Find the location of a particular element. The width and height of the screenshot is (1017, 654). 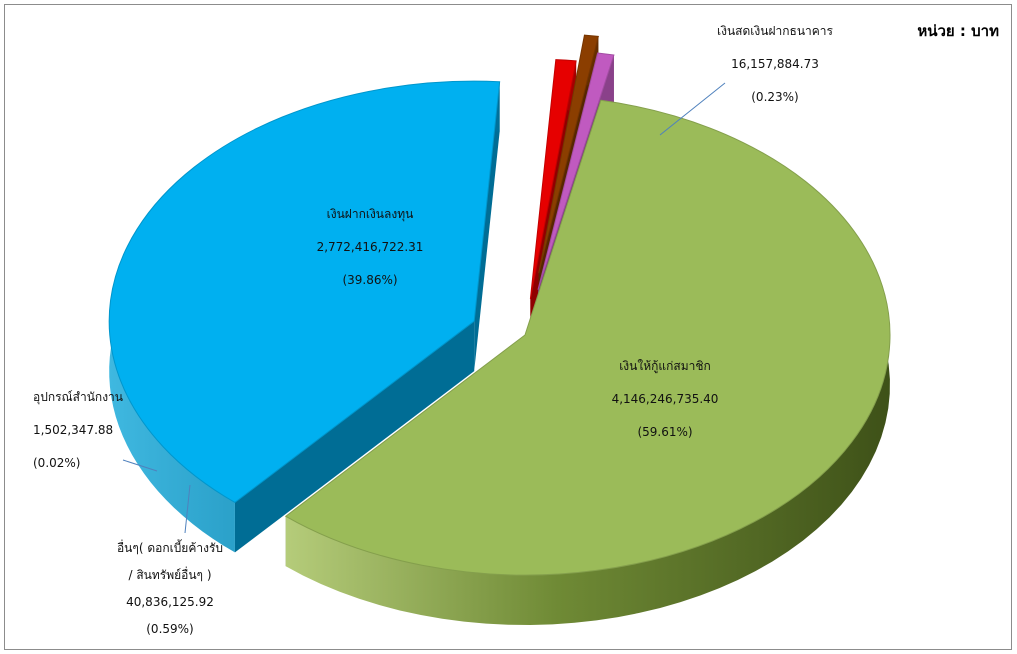

unit-label: หน่วย : บาท is located at coordinates (958, 31).